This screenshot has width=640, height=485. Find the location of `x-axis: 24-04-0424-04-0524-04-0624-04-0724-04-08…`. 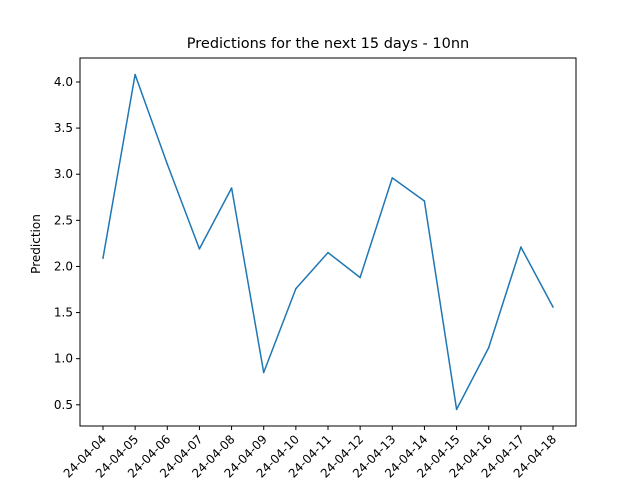

x-axis: 24-04-0424-04-0524-04-0624-04-0724-04-08… is located at coordinates (310, 453).